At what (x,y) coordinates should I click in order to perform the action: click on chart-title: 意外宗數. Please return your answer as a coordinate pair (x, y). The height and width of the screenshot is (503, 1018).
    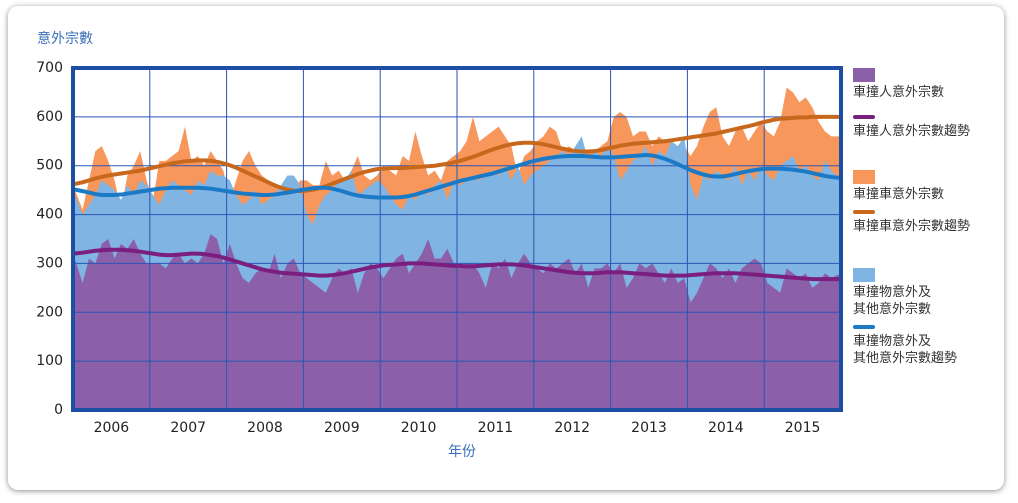
    Looking at the image, I should click on (65, 38).